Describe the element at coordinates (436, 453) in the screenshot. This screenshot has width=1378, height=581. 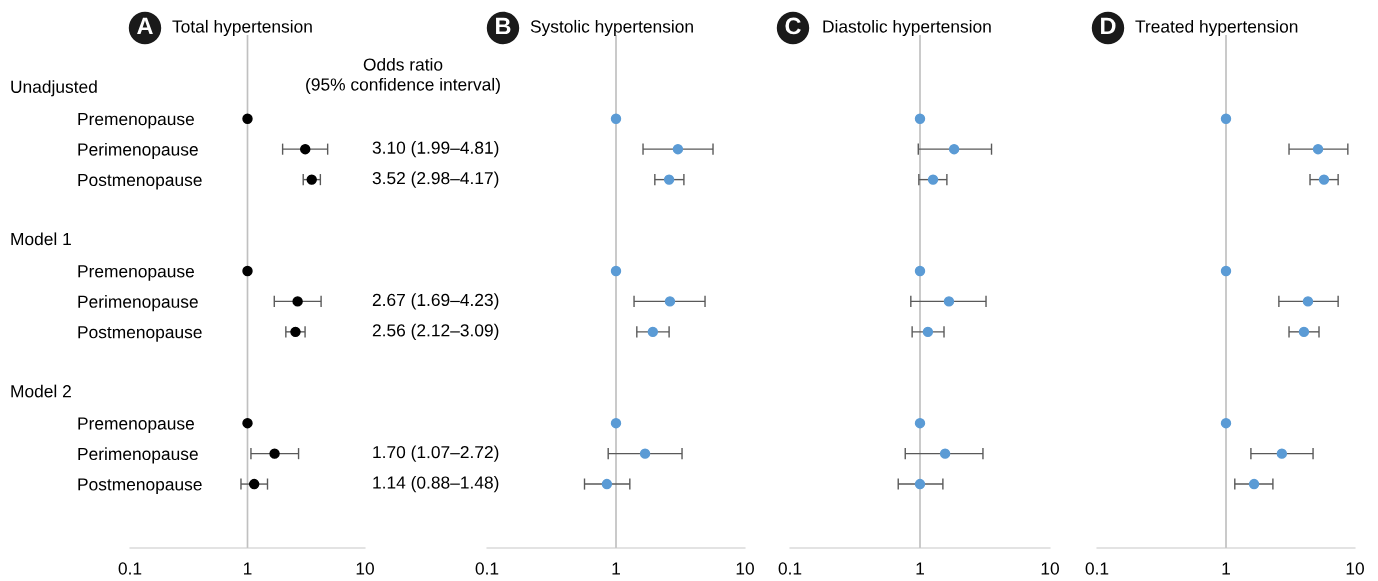
I see `data-label: 1.70 (1.07–2.72)` at that location.